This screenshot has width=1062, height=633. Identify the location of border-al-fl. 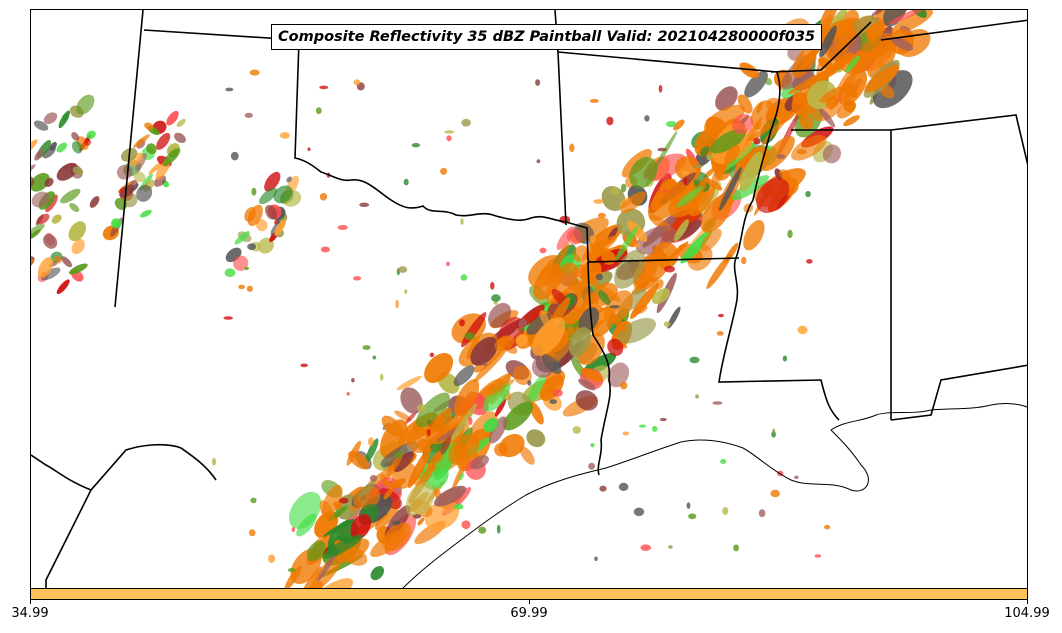
(958, 392).